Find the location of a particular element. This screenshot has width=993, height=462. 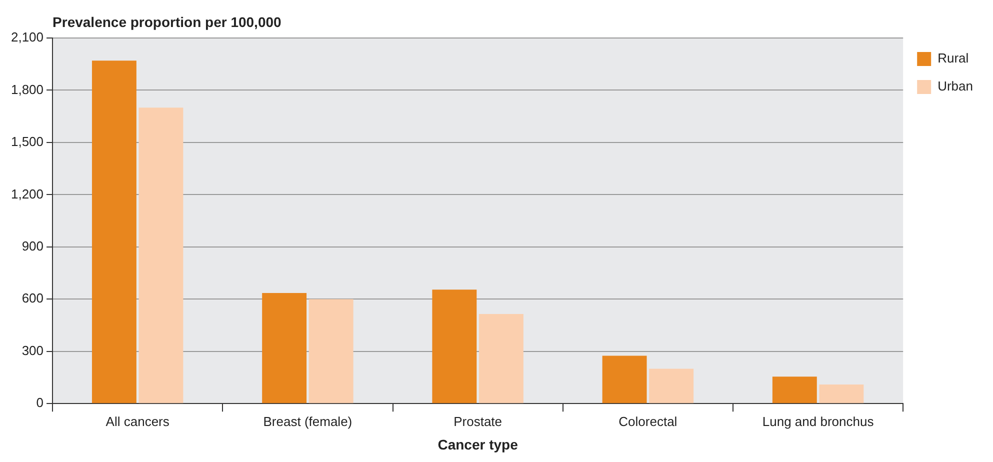

x-axis-title: Cancer type is located at coordinates (478, 444).